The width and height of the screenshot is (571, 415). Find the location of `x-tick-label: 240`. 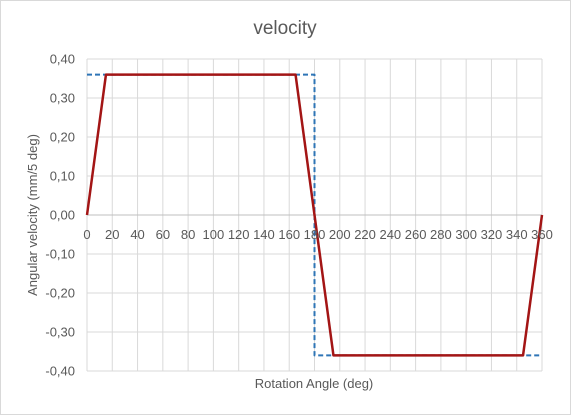

x-tick-label: 240 is located at coordinates (390, 234).